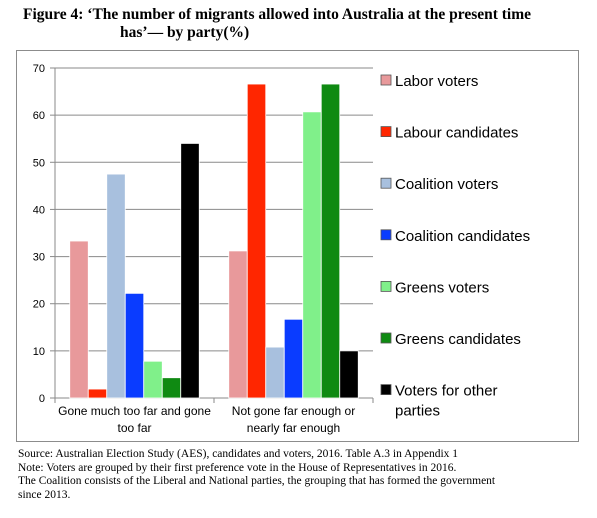 This screenshot has height=518, width=597. I want to click on category-label: nearly far enough, so click(293, 428).